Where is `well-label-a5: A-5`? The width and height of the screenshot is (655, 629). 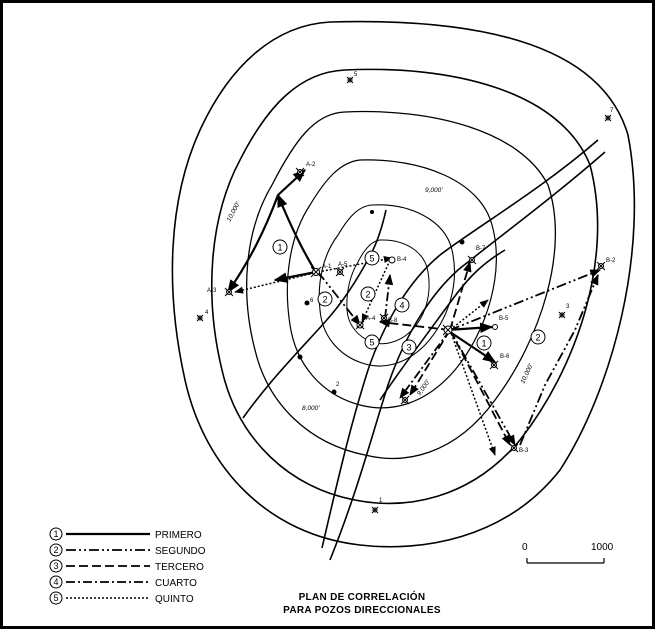
well-label-a5: A-5 is located at coordinates (343, 265).